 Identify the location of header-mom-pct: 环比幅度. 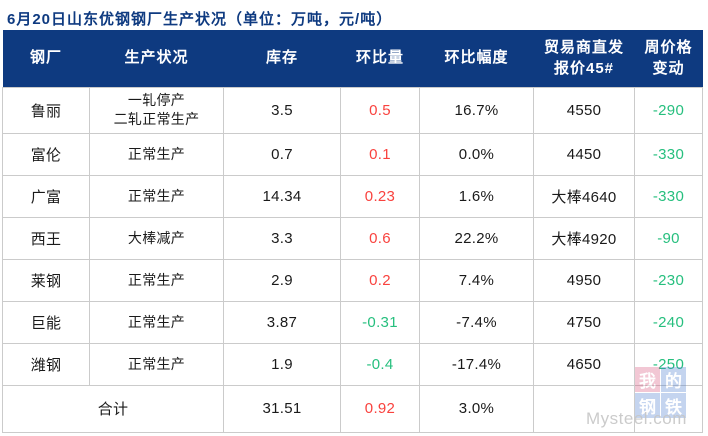
(476, 58).